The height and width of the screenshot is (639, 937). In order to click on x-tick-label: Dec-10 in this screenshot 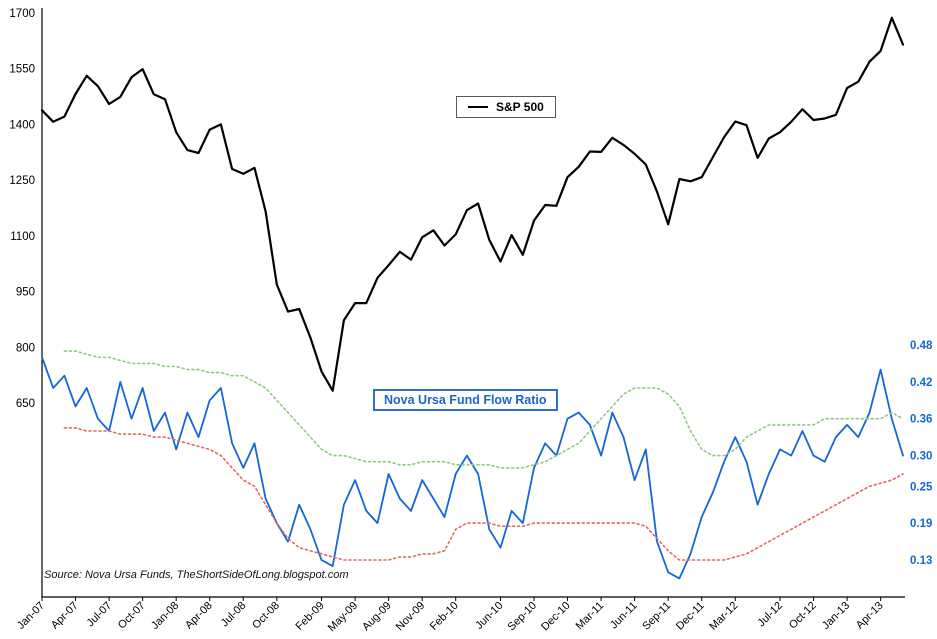, I will do `click(556, 617)`.